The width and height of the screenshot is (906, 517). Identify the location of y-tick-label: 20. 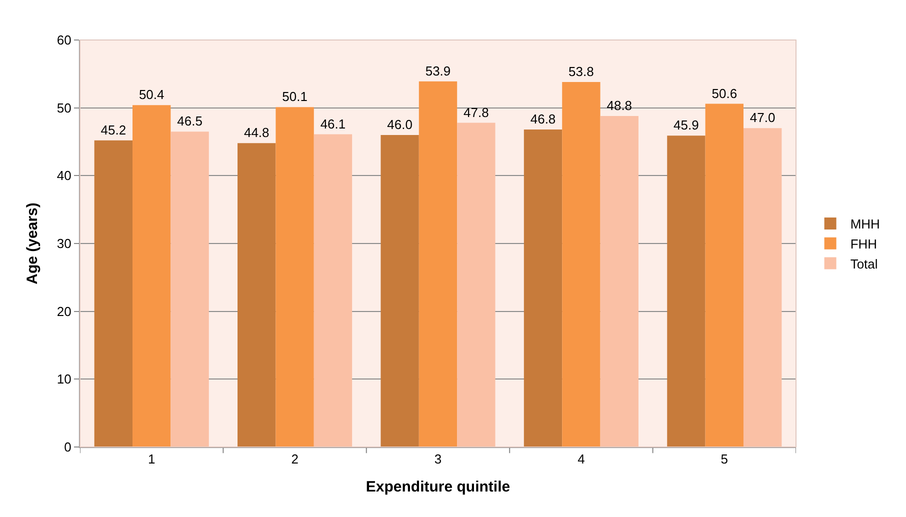
(64, 311).